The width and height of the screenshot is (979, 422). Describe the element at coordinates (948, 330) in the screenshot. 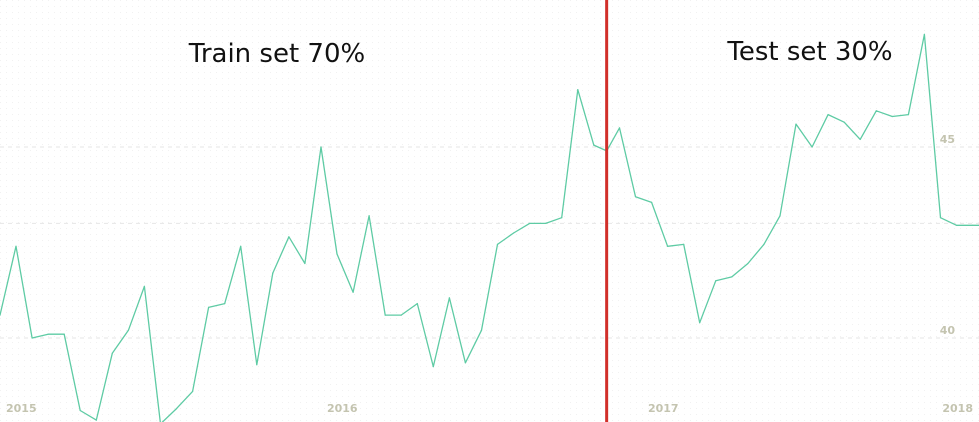

I see `y-tick-label-40: 40` at that location.